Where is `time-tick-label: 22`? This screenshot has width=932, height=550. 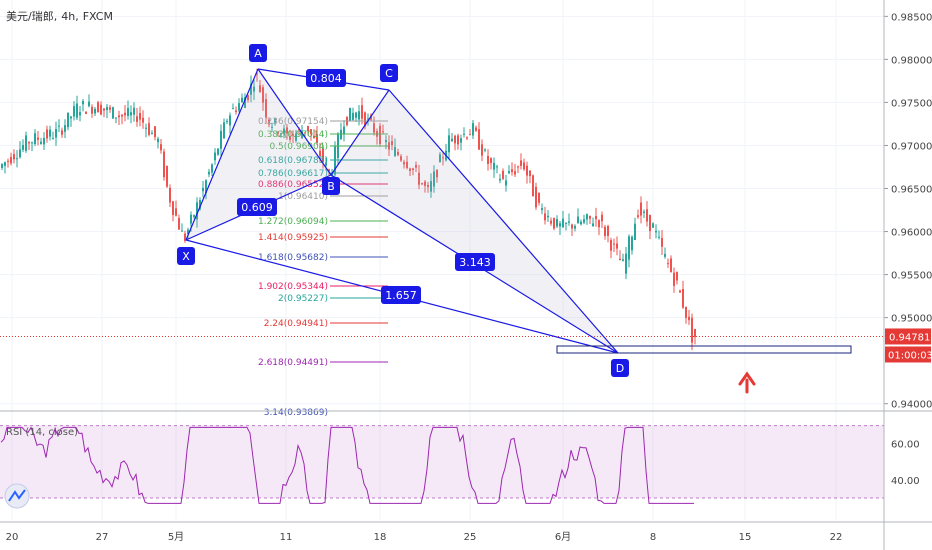
time-tick-label: 22 is located at coordinates (836, 537).